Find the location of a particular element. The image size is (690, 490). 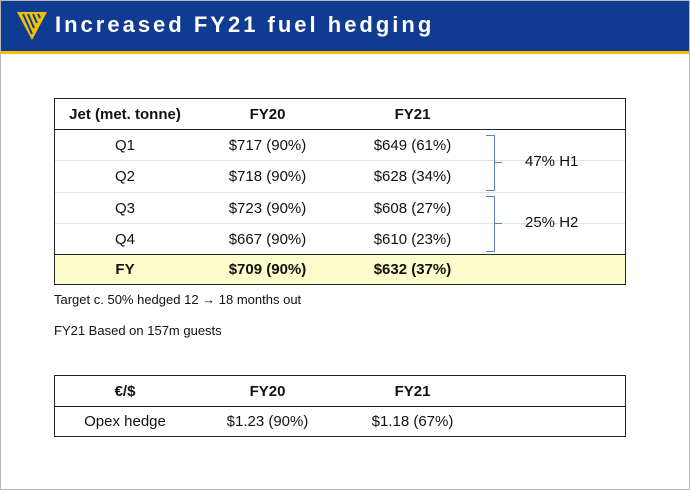

column-header: Jet (met. tonne) is located at coordinates (125, 114).